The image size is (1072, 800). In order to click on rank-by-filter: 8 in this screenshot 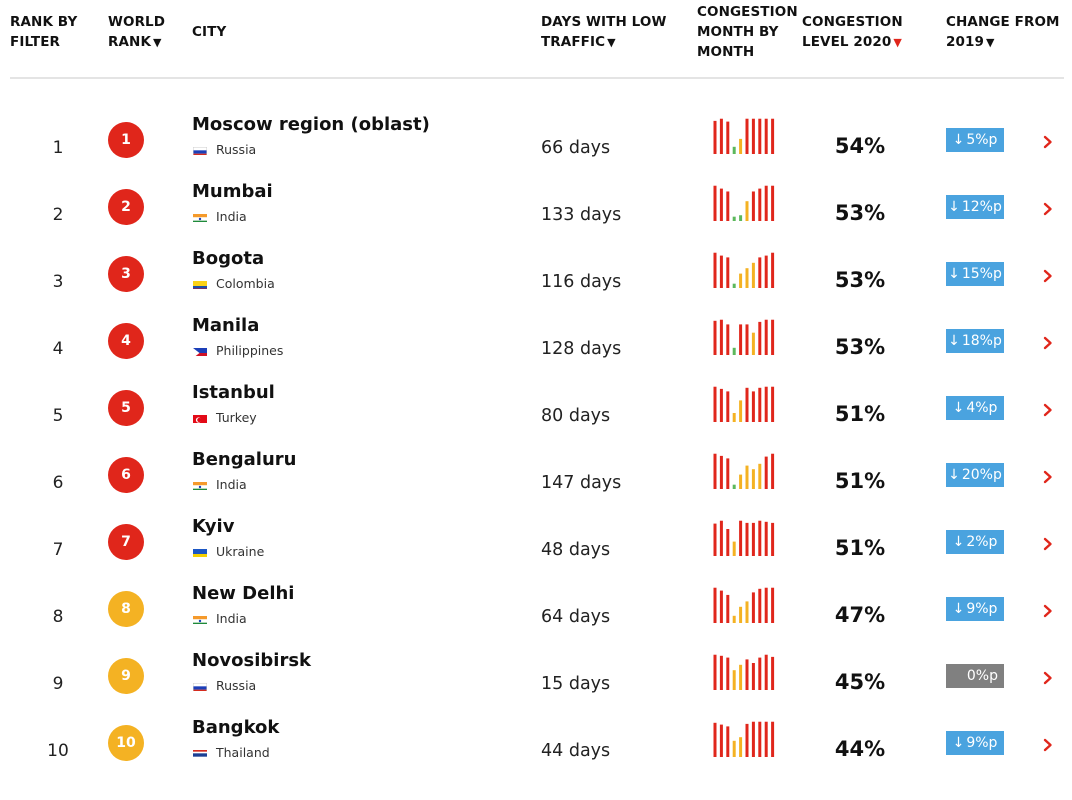, I will do `click(58, 617)`.